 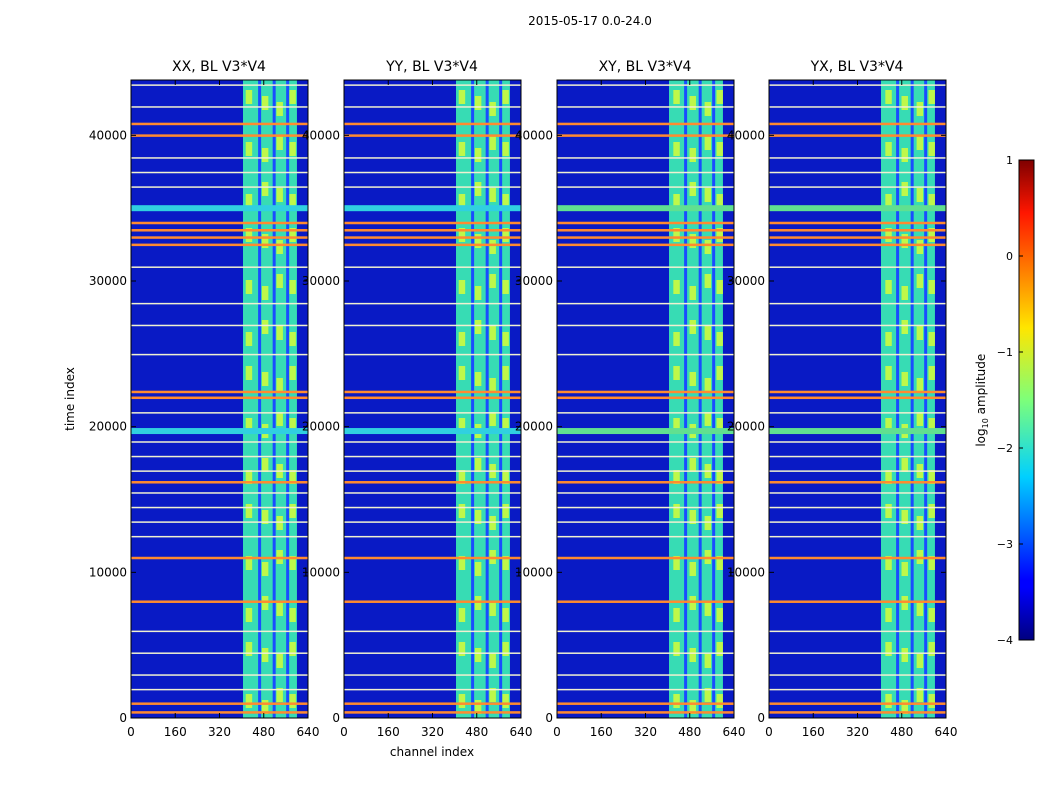 What do you see at coordinates (1009, 160) in the screenshot?
I see `colorbar-tick-label: 1` at bounding box center [1009, 160].